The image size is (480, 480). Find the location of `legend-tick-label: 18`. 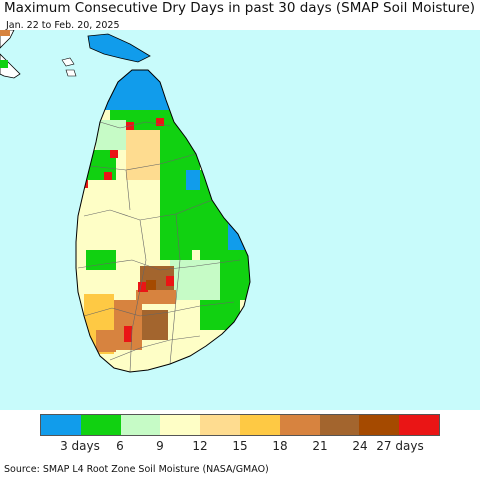

legend-tick-label: 18 is located at coordinates (280, 446).